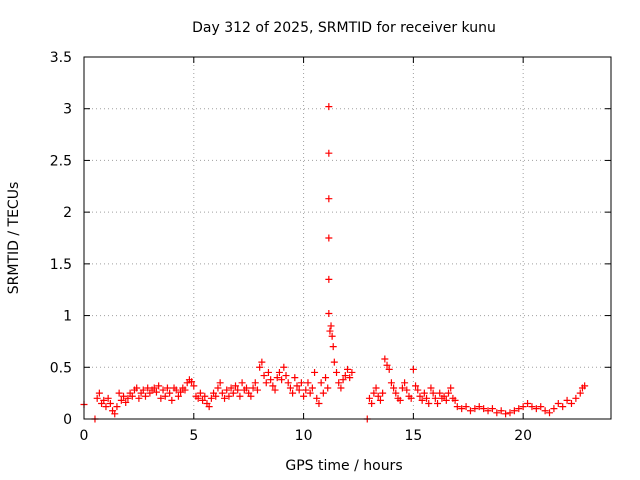 The image size is (640, 480). Describe the element at coordinates (61, 58) in the screenshot. I see `y-tick-label: 3.5` at that location.